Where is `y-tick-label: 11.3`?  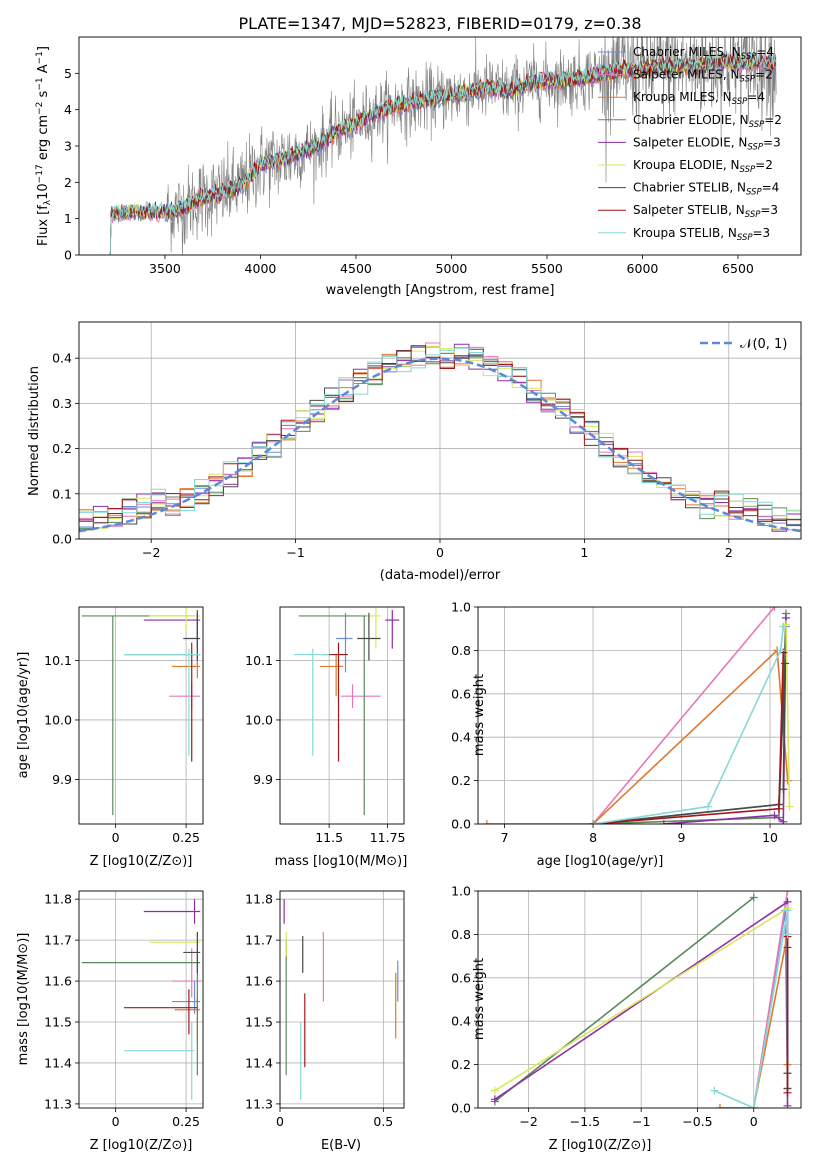
y-tick-label: 11.3 is located at coordinates (58, 1103).